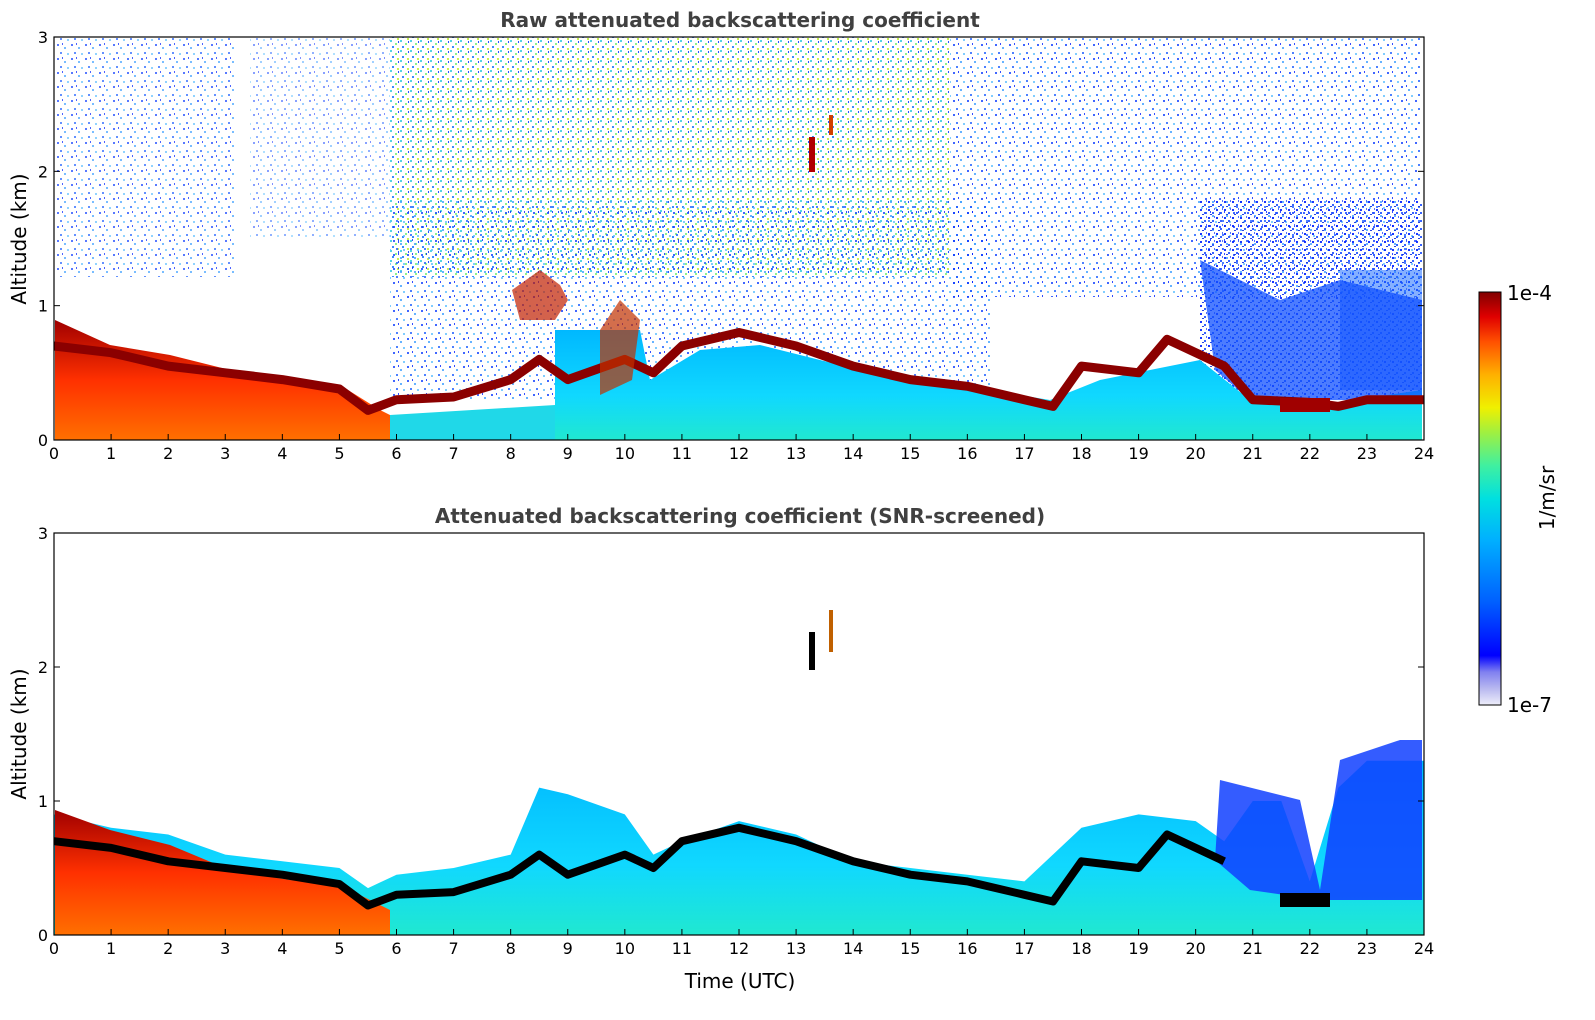 The image size is (1595, 1020). What do you see at coordinates (19, 733) in the screenshot?
I see `y-axis-label-2: Altitude (km)` at bounding box center [19, 733].